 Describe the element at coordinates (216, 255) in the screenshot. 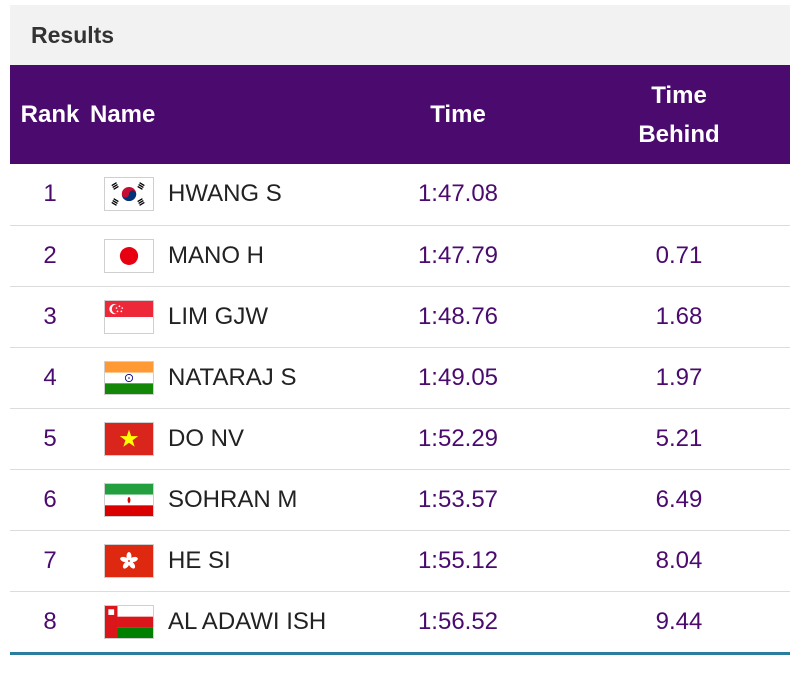

I see `athlete-name: MANO H` at that location.